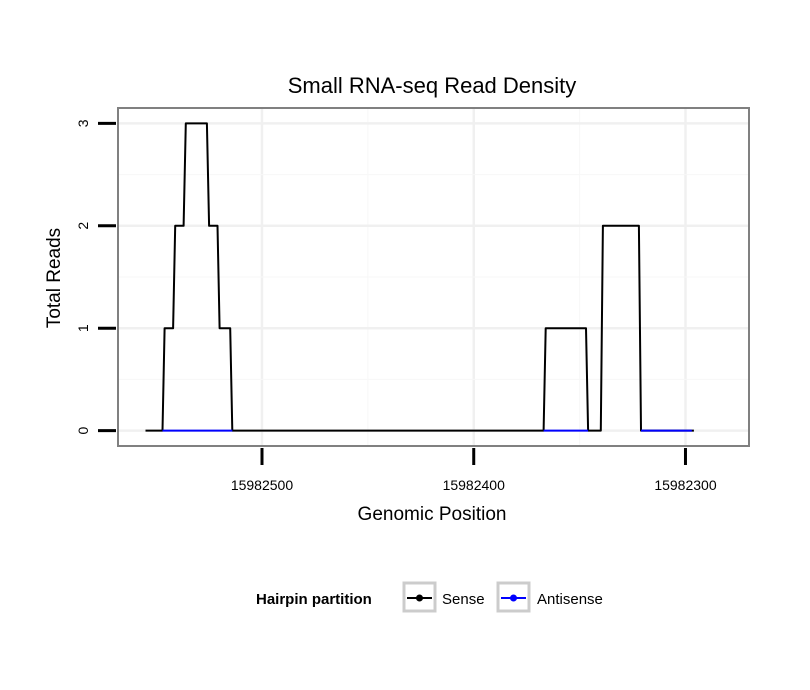 The width and height of the screenshot is (810, 690). Describe the element at coordinates (570, 599) in the screenshot. I see `legend-label-antisense: Antisense` at that location.